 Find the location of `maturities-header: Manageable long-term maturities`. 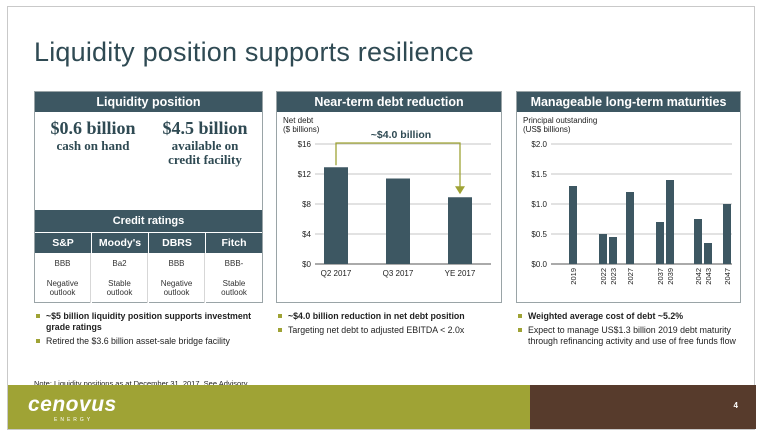

maturities-header: Manageable long-term maturities is located at coordinates (628, 102).